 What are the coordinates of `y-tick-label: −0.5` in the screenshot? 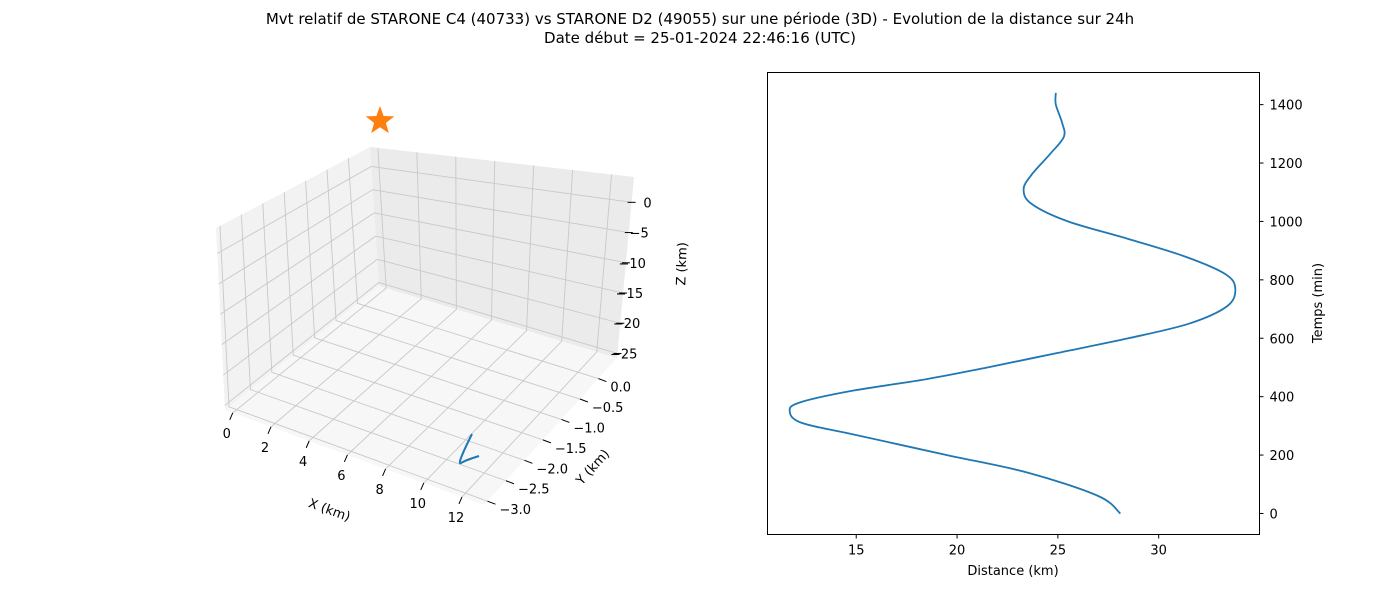 It's located at (608, 408).